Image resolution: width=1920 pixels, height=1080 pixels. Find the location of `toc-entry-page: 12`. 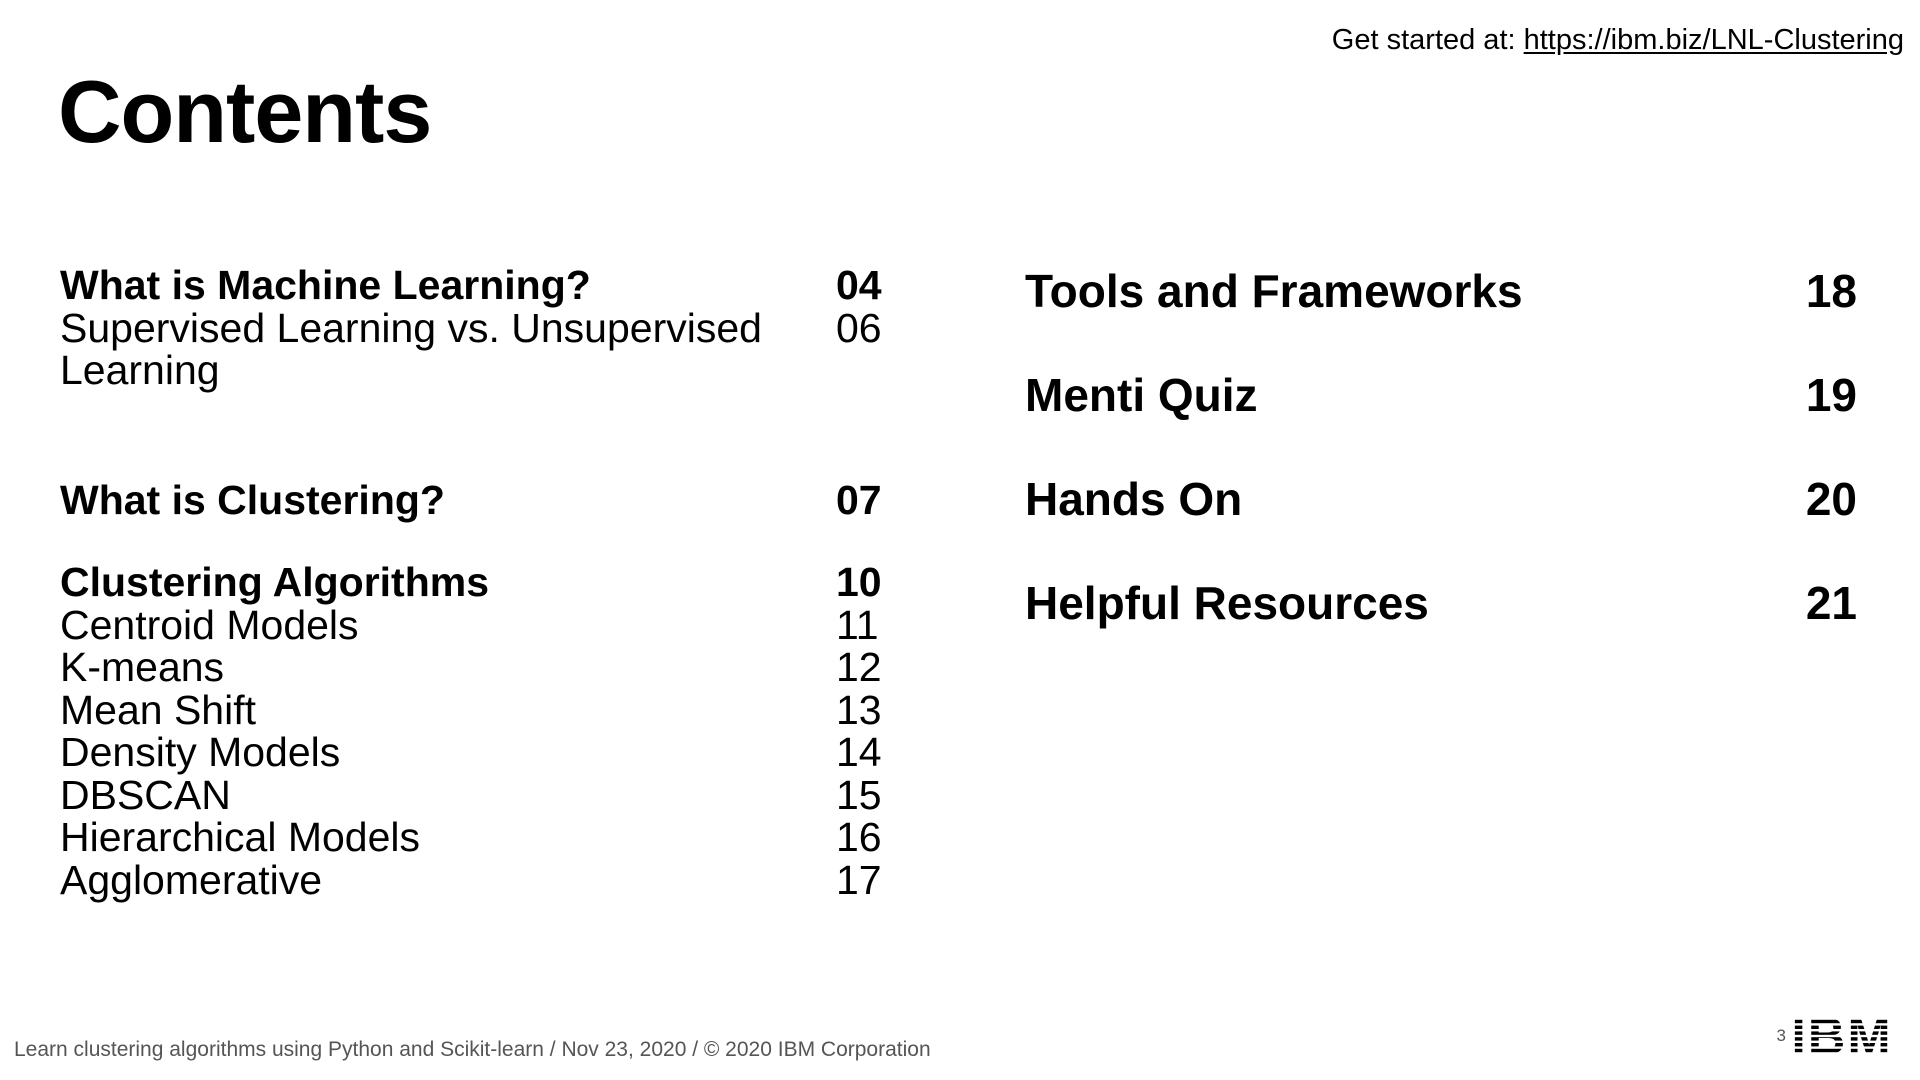

toc-entry-page: 12 is located at coordinates (859, 667).